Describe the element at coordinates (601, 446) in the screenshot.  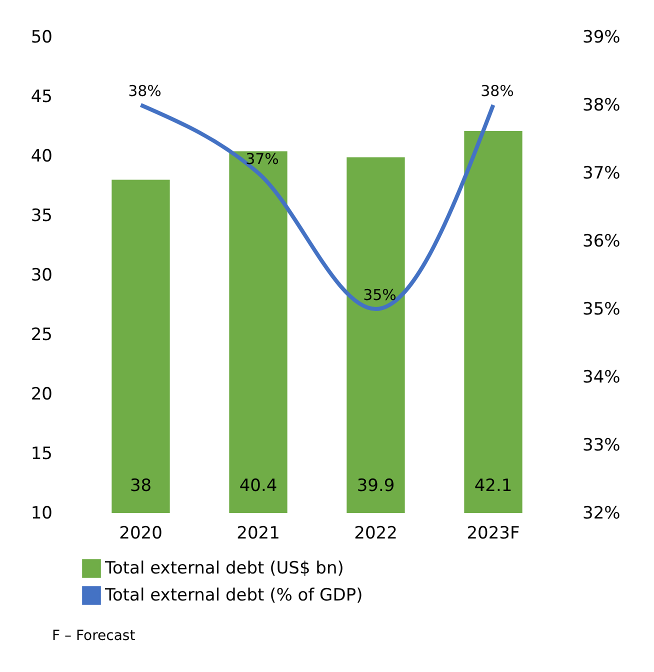
I see `y2-tick-label: 33%` at that location.